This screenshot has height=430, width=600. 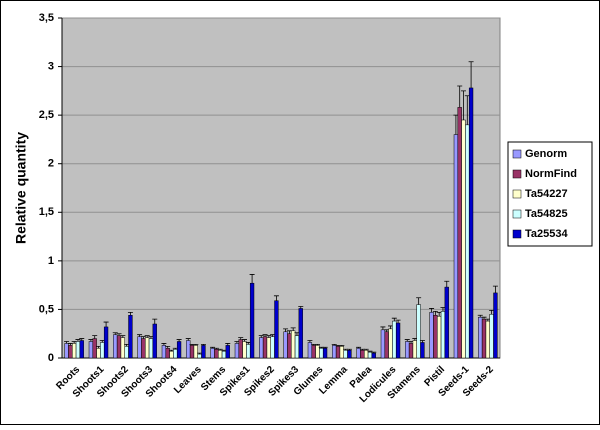 I want to click on legend-label: Ta54825, so click(x=546, y=214).